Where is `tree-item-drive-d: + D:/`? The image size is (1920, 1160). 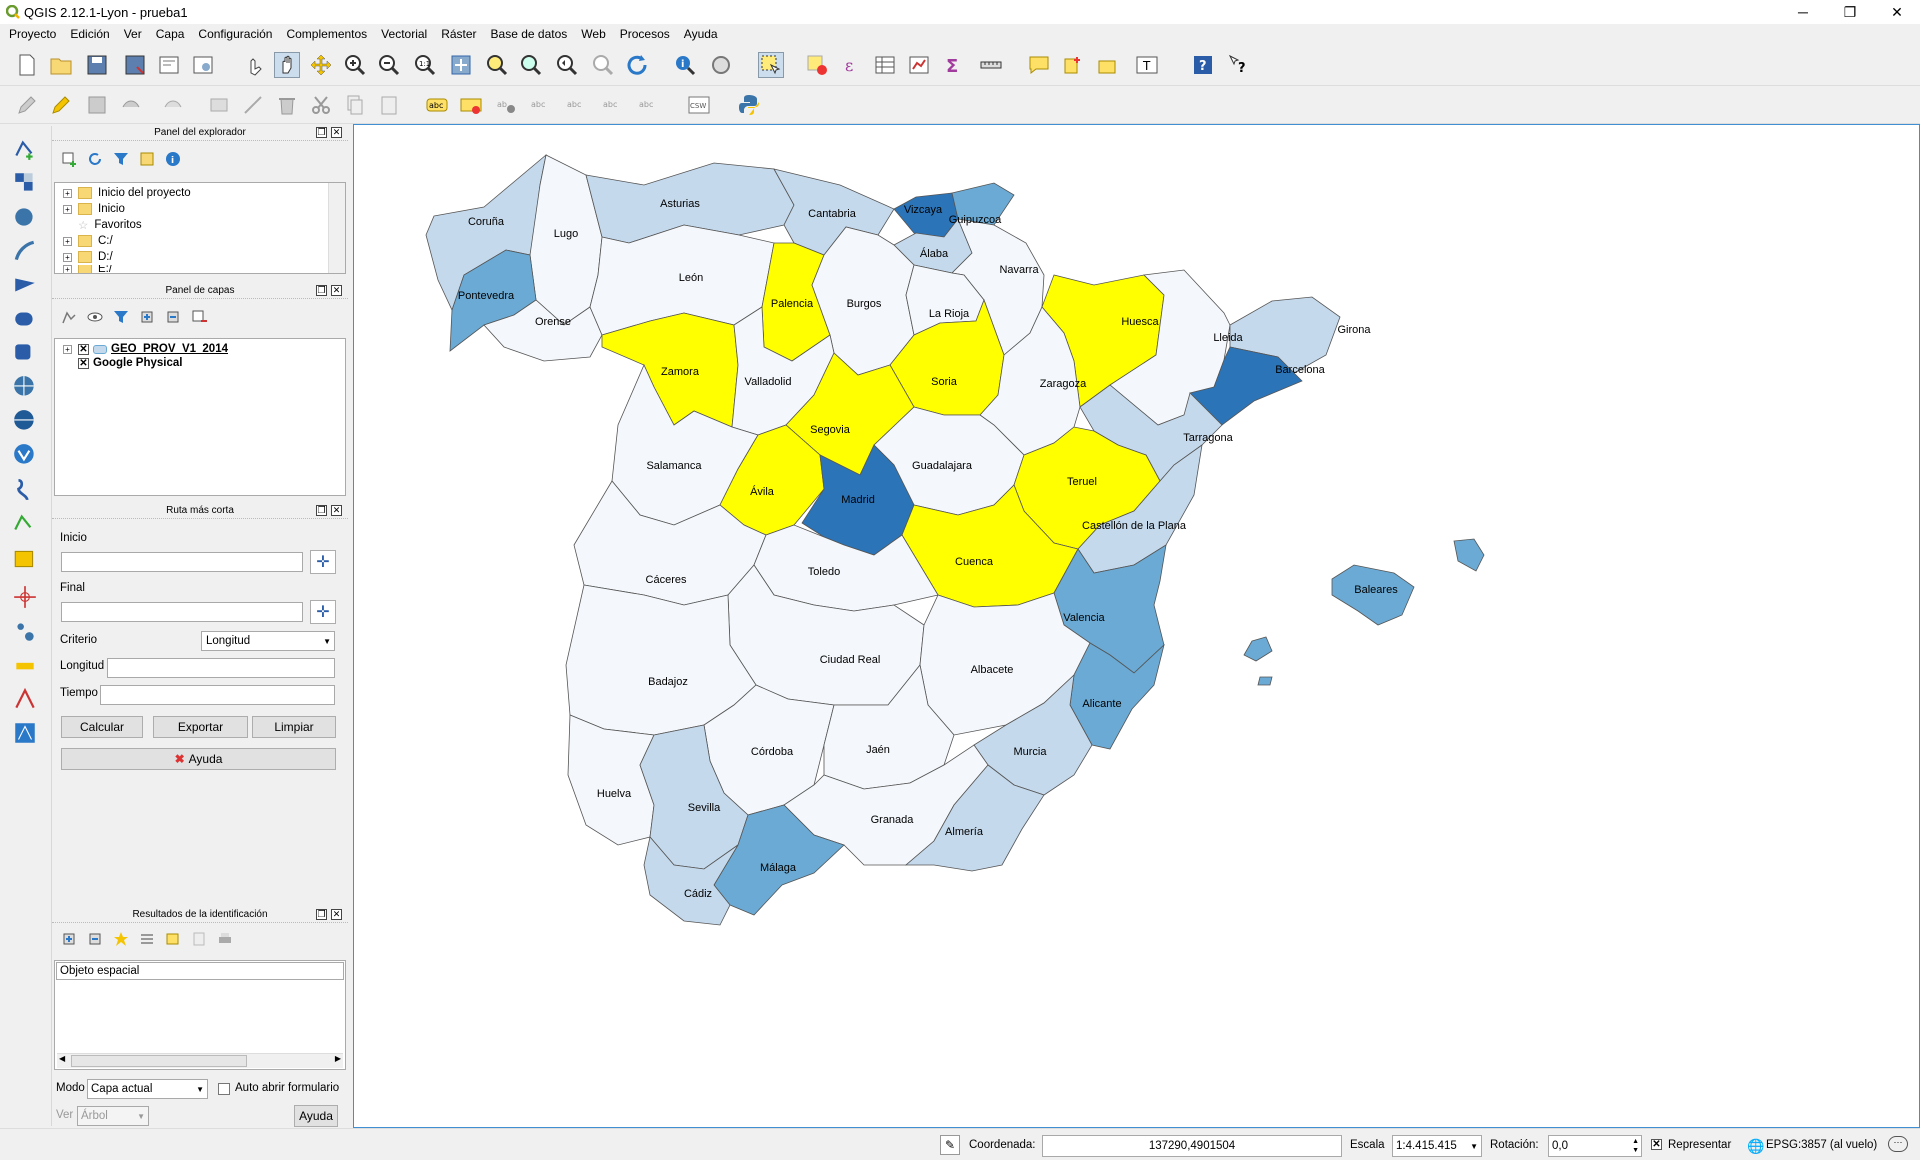
tree-item-drive-d: + D:/ is located at coordinates (88, 257).